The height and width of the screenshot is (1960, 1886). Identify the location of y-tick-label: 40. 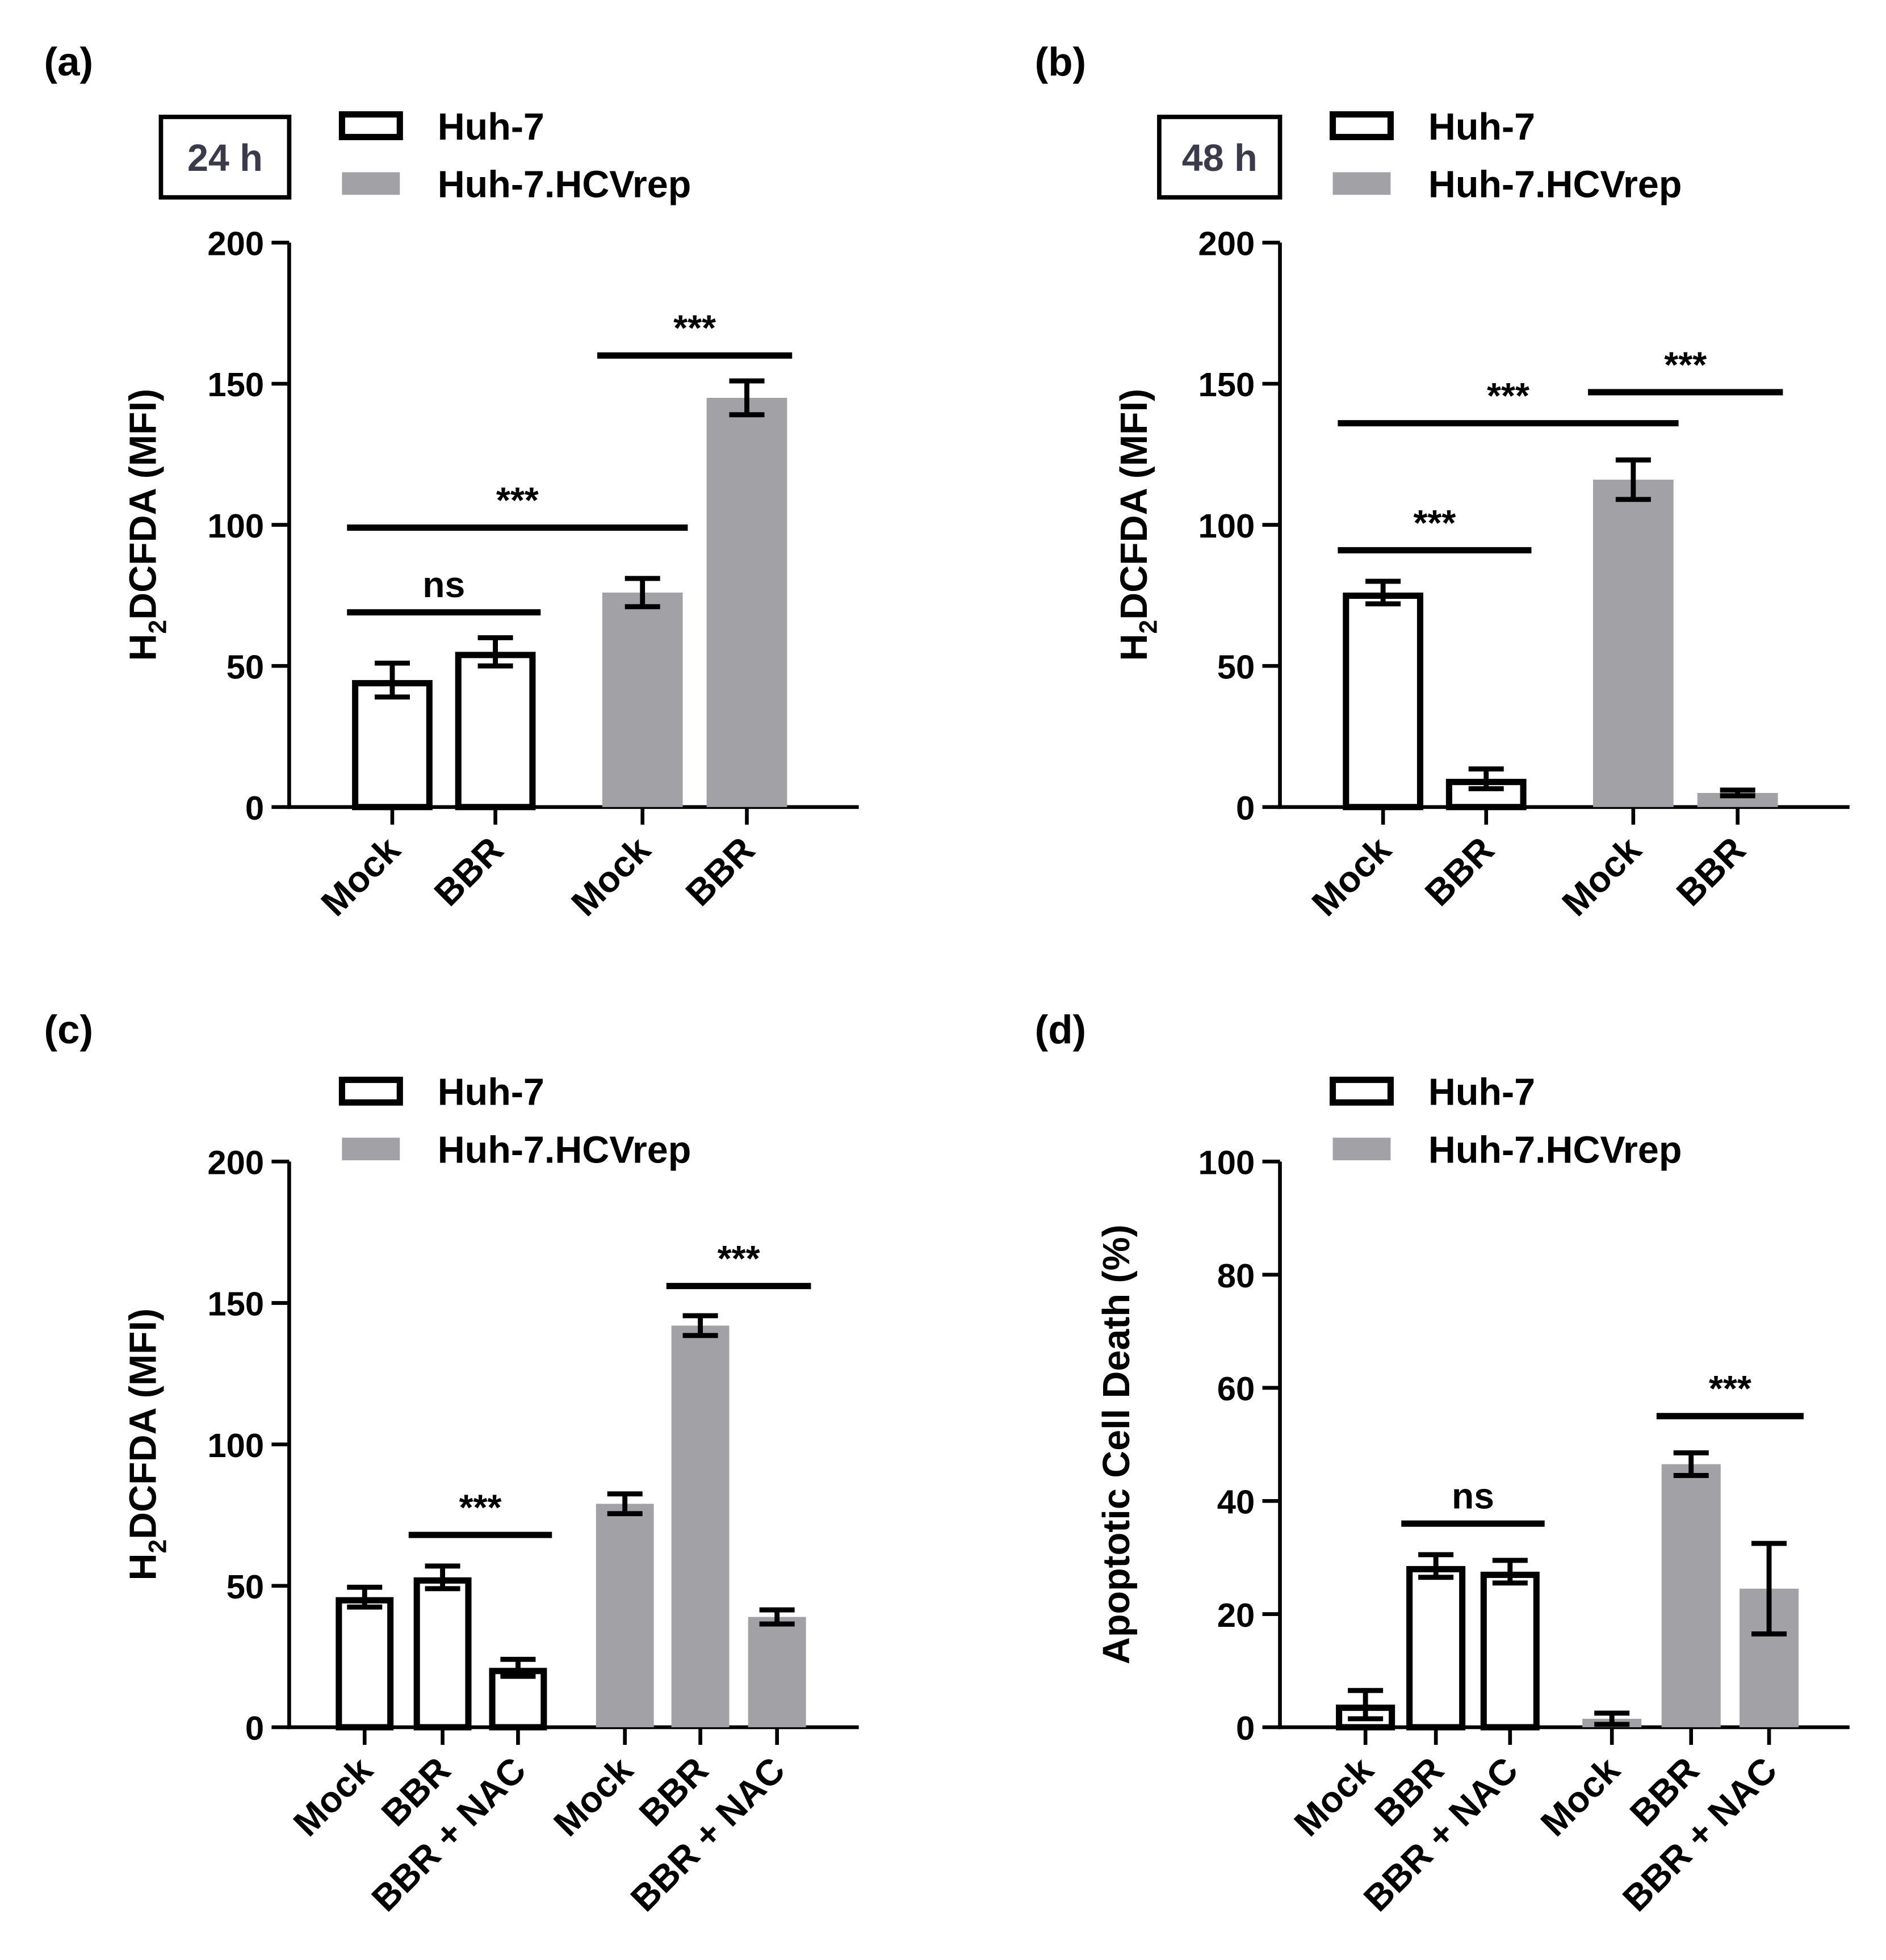
(1236, 1502).